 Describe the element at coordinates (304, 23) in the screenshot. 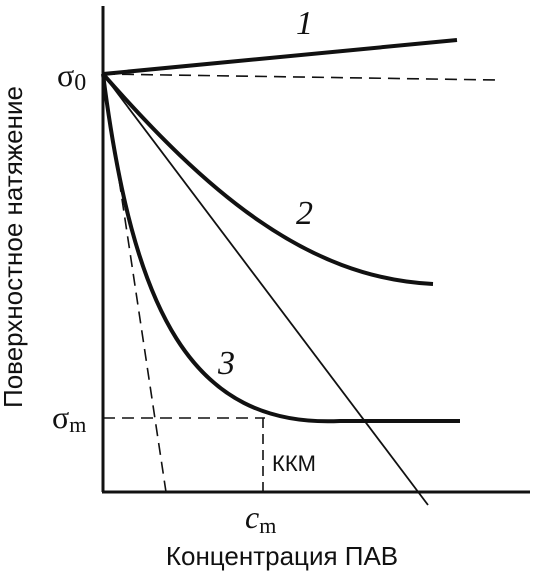

I see `curve-1-label: 1` at that location.